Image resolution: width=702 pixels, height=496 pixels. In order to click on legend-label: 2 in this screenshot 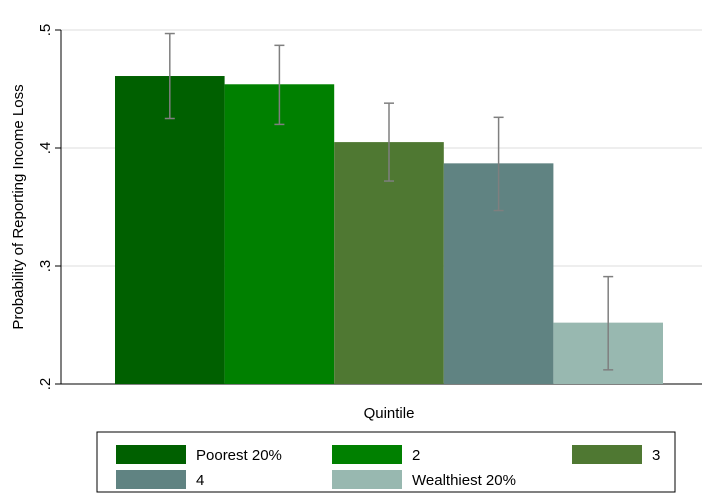, I will do `click(416, 455)`.